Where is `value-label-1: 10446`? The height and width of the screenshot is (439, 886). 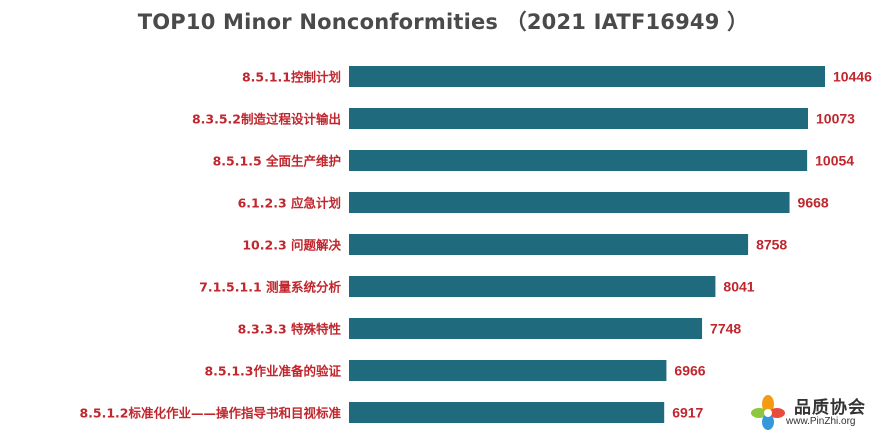
value-label-1: 10446 is located at coordinates (852, 77).